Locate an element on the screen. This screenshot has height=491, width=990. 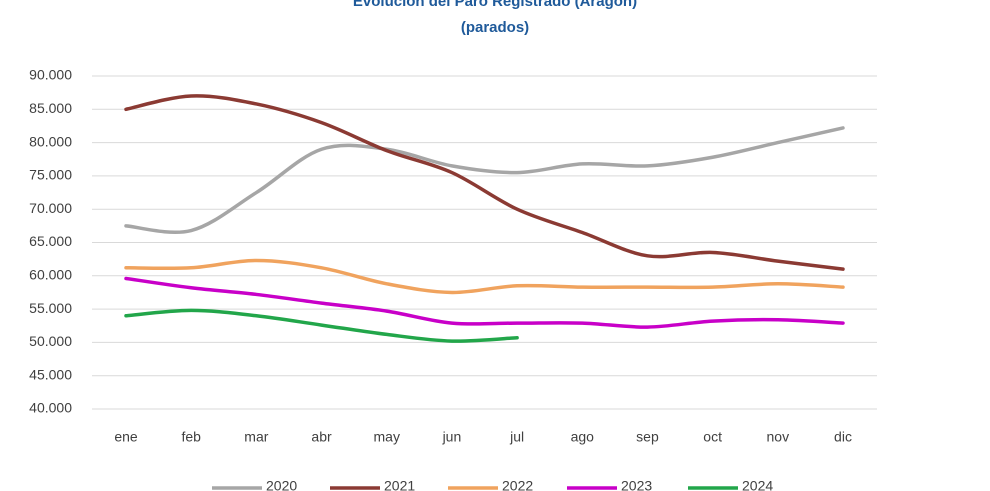
y-tick-label: 70.000 is located at coordinates (50, 208).